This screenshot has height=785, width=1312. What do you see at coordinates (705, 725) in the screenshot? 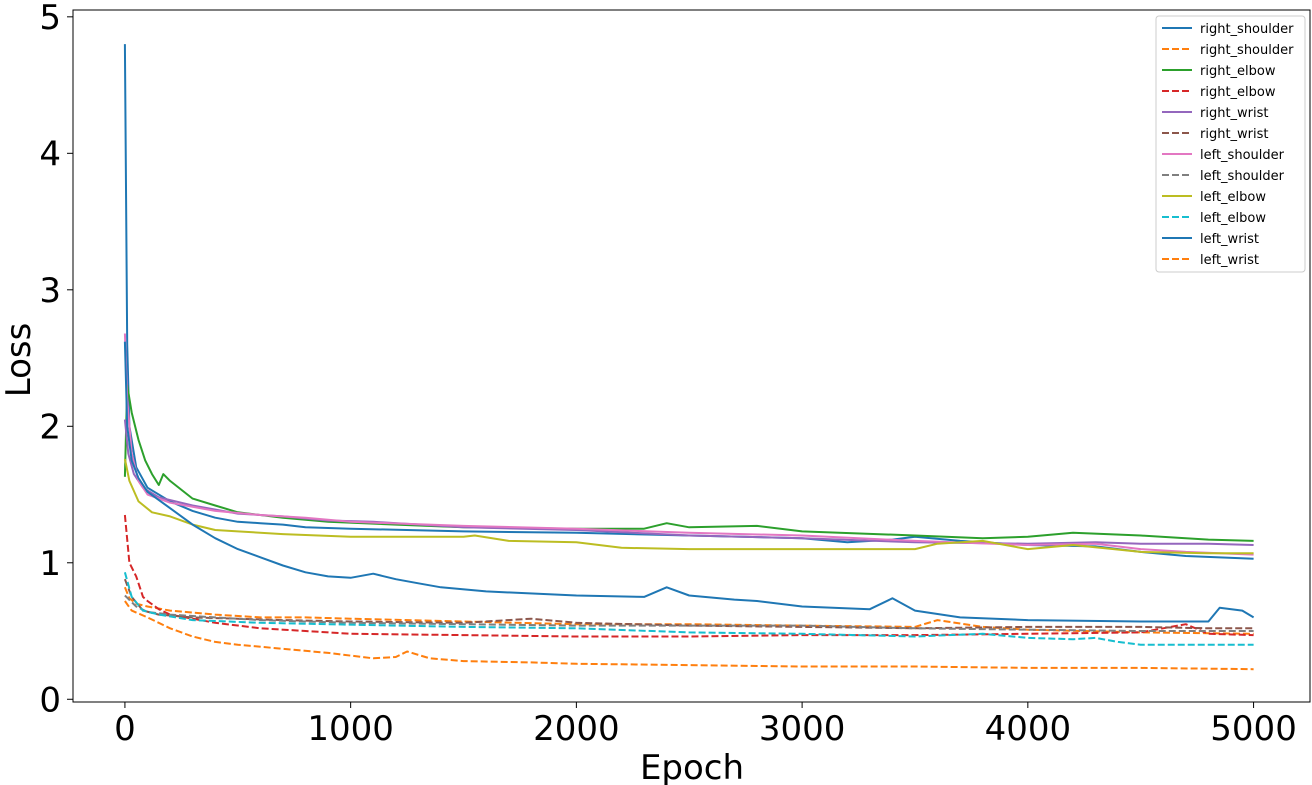
I see `x-axis: 0 1000 2000 3000 4000 5000` at bounding box center [705, 725].